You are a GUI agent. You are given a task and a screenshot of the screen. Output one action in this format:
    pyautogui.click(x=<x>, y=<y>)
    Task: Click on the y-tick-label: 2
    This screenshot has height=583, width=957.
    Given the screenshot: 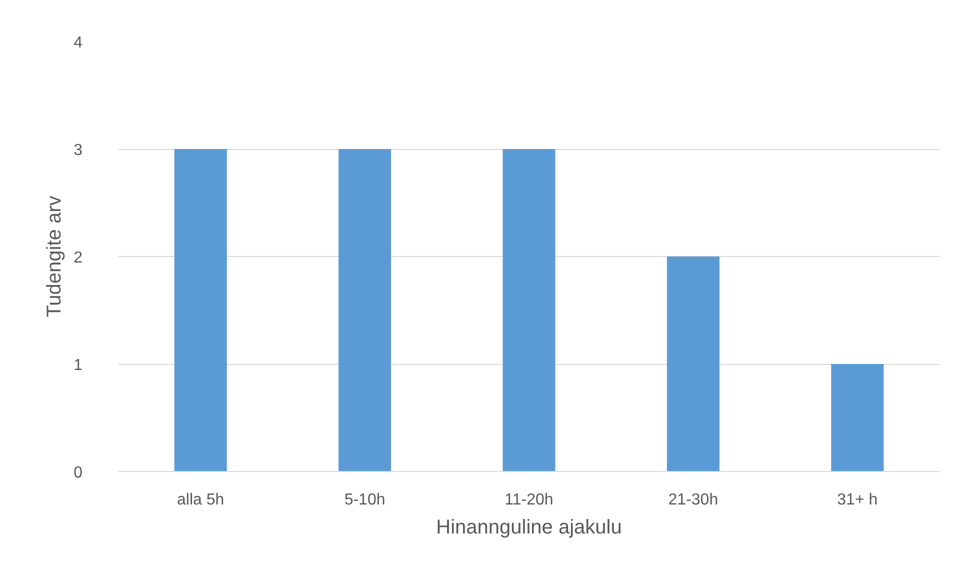 What is the action you would take?
    pyautogui.click(x=78, y=258)
    